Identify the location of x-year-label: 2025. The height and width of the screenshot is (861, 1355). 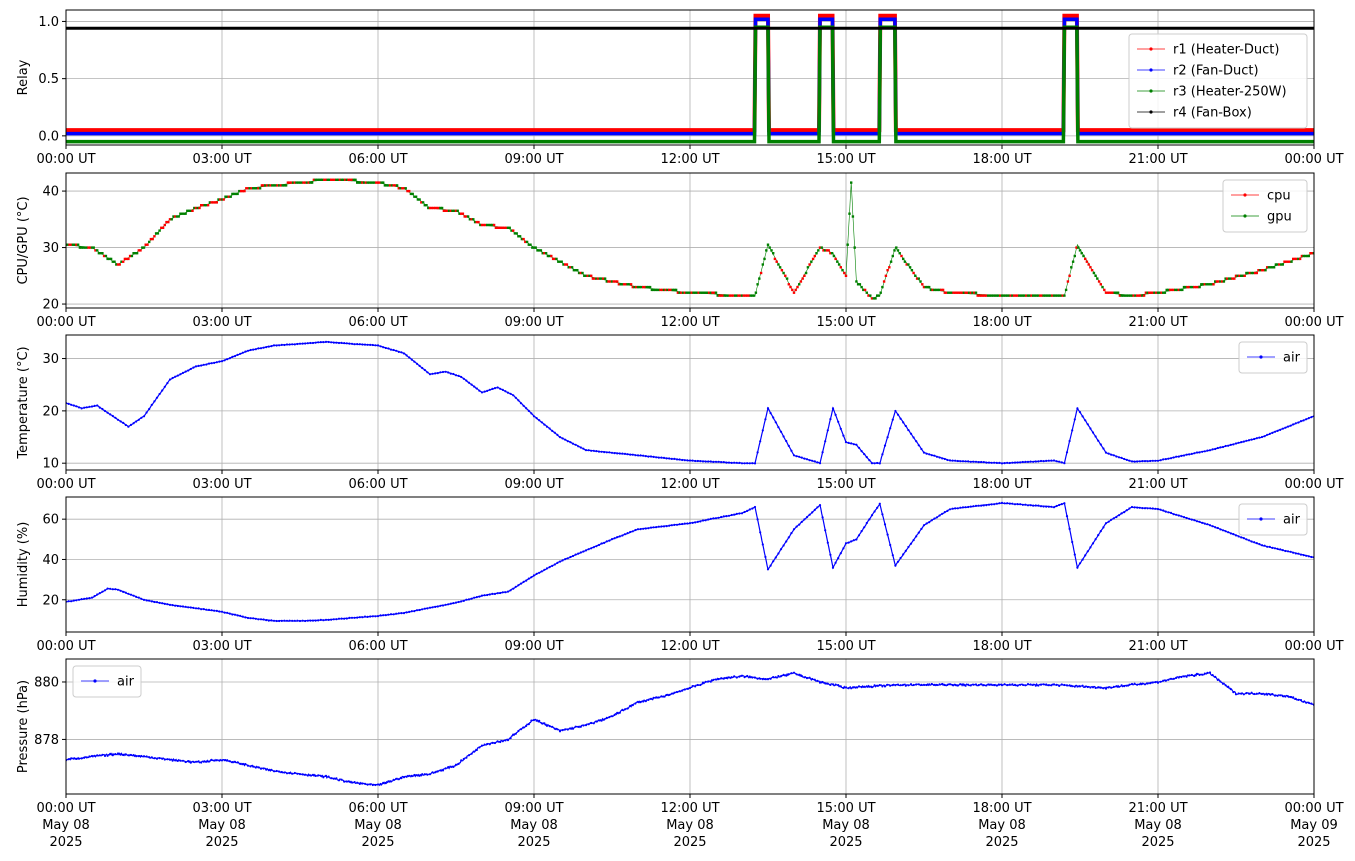
(221, 842).